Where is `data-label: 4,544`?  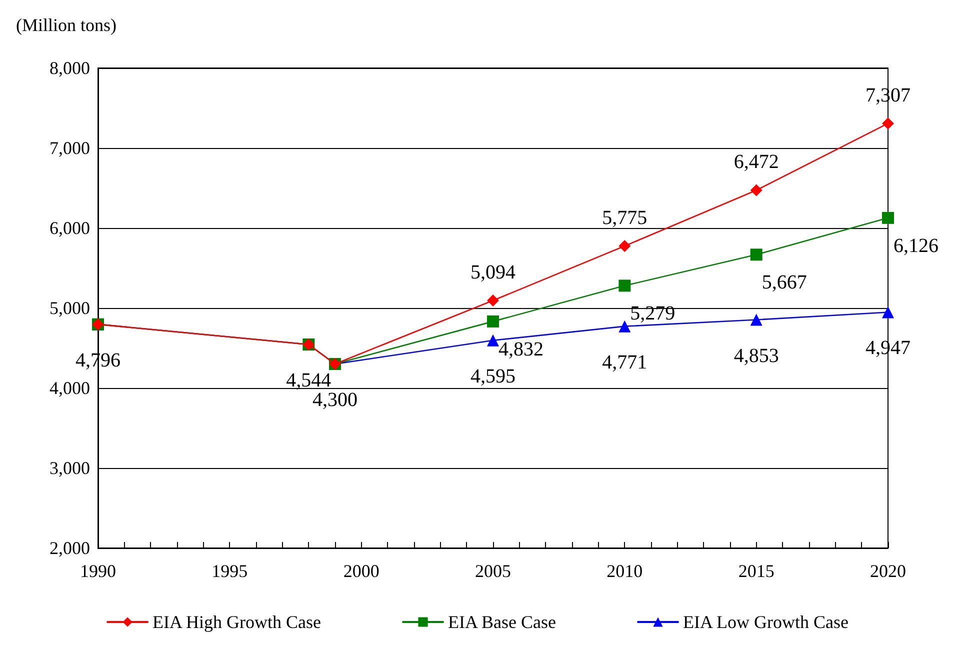
data-label: 4,544 is located at coordinates (309, 380).